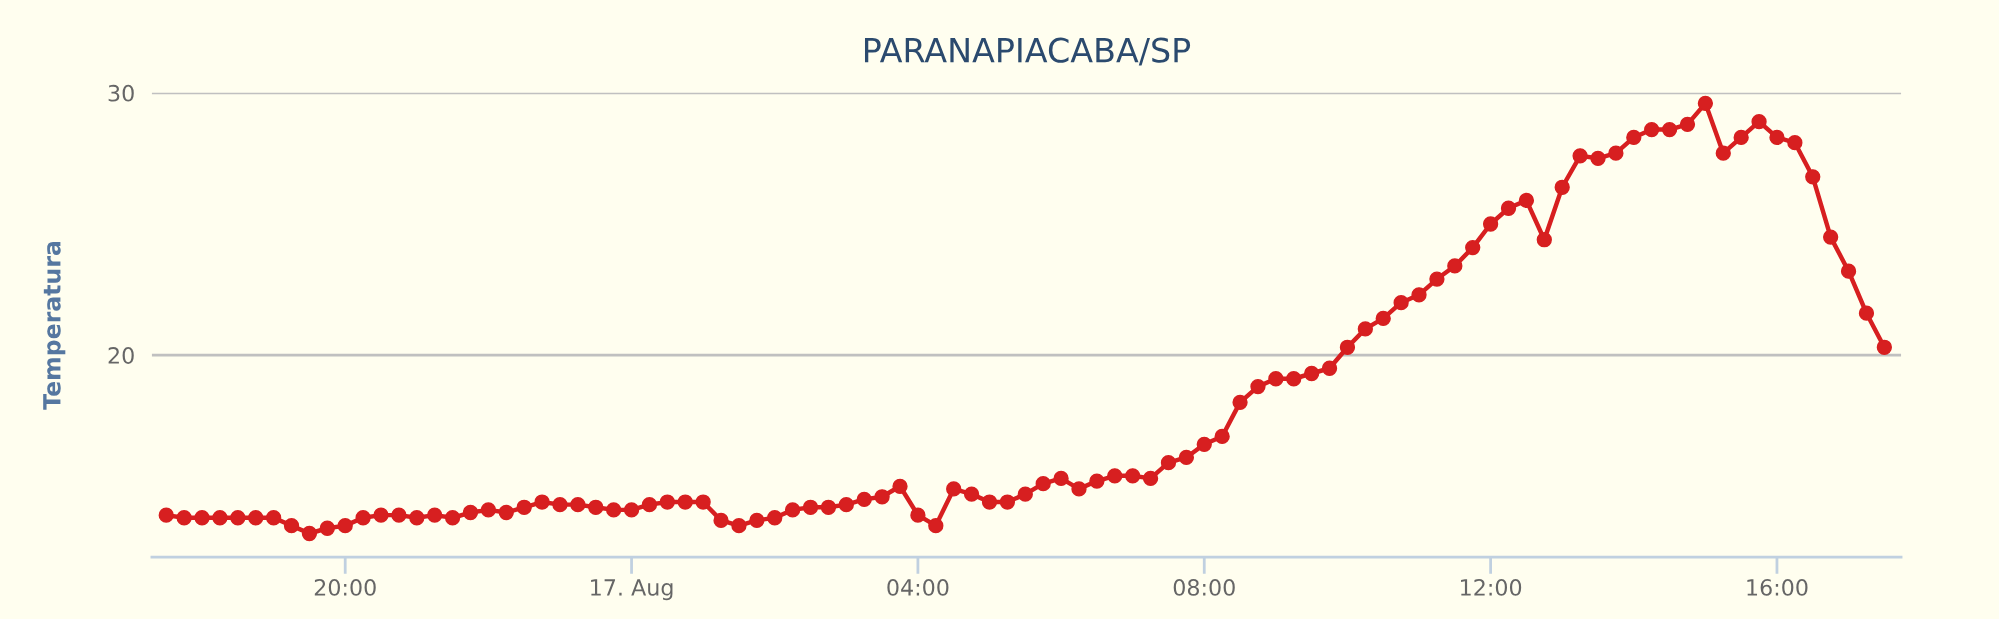 Image resolution: width=1999 pixels, height=619 pixels. I want to click on y-tick-label: 30, so click(121, 93).